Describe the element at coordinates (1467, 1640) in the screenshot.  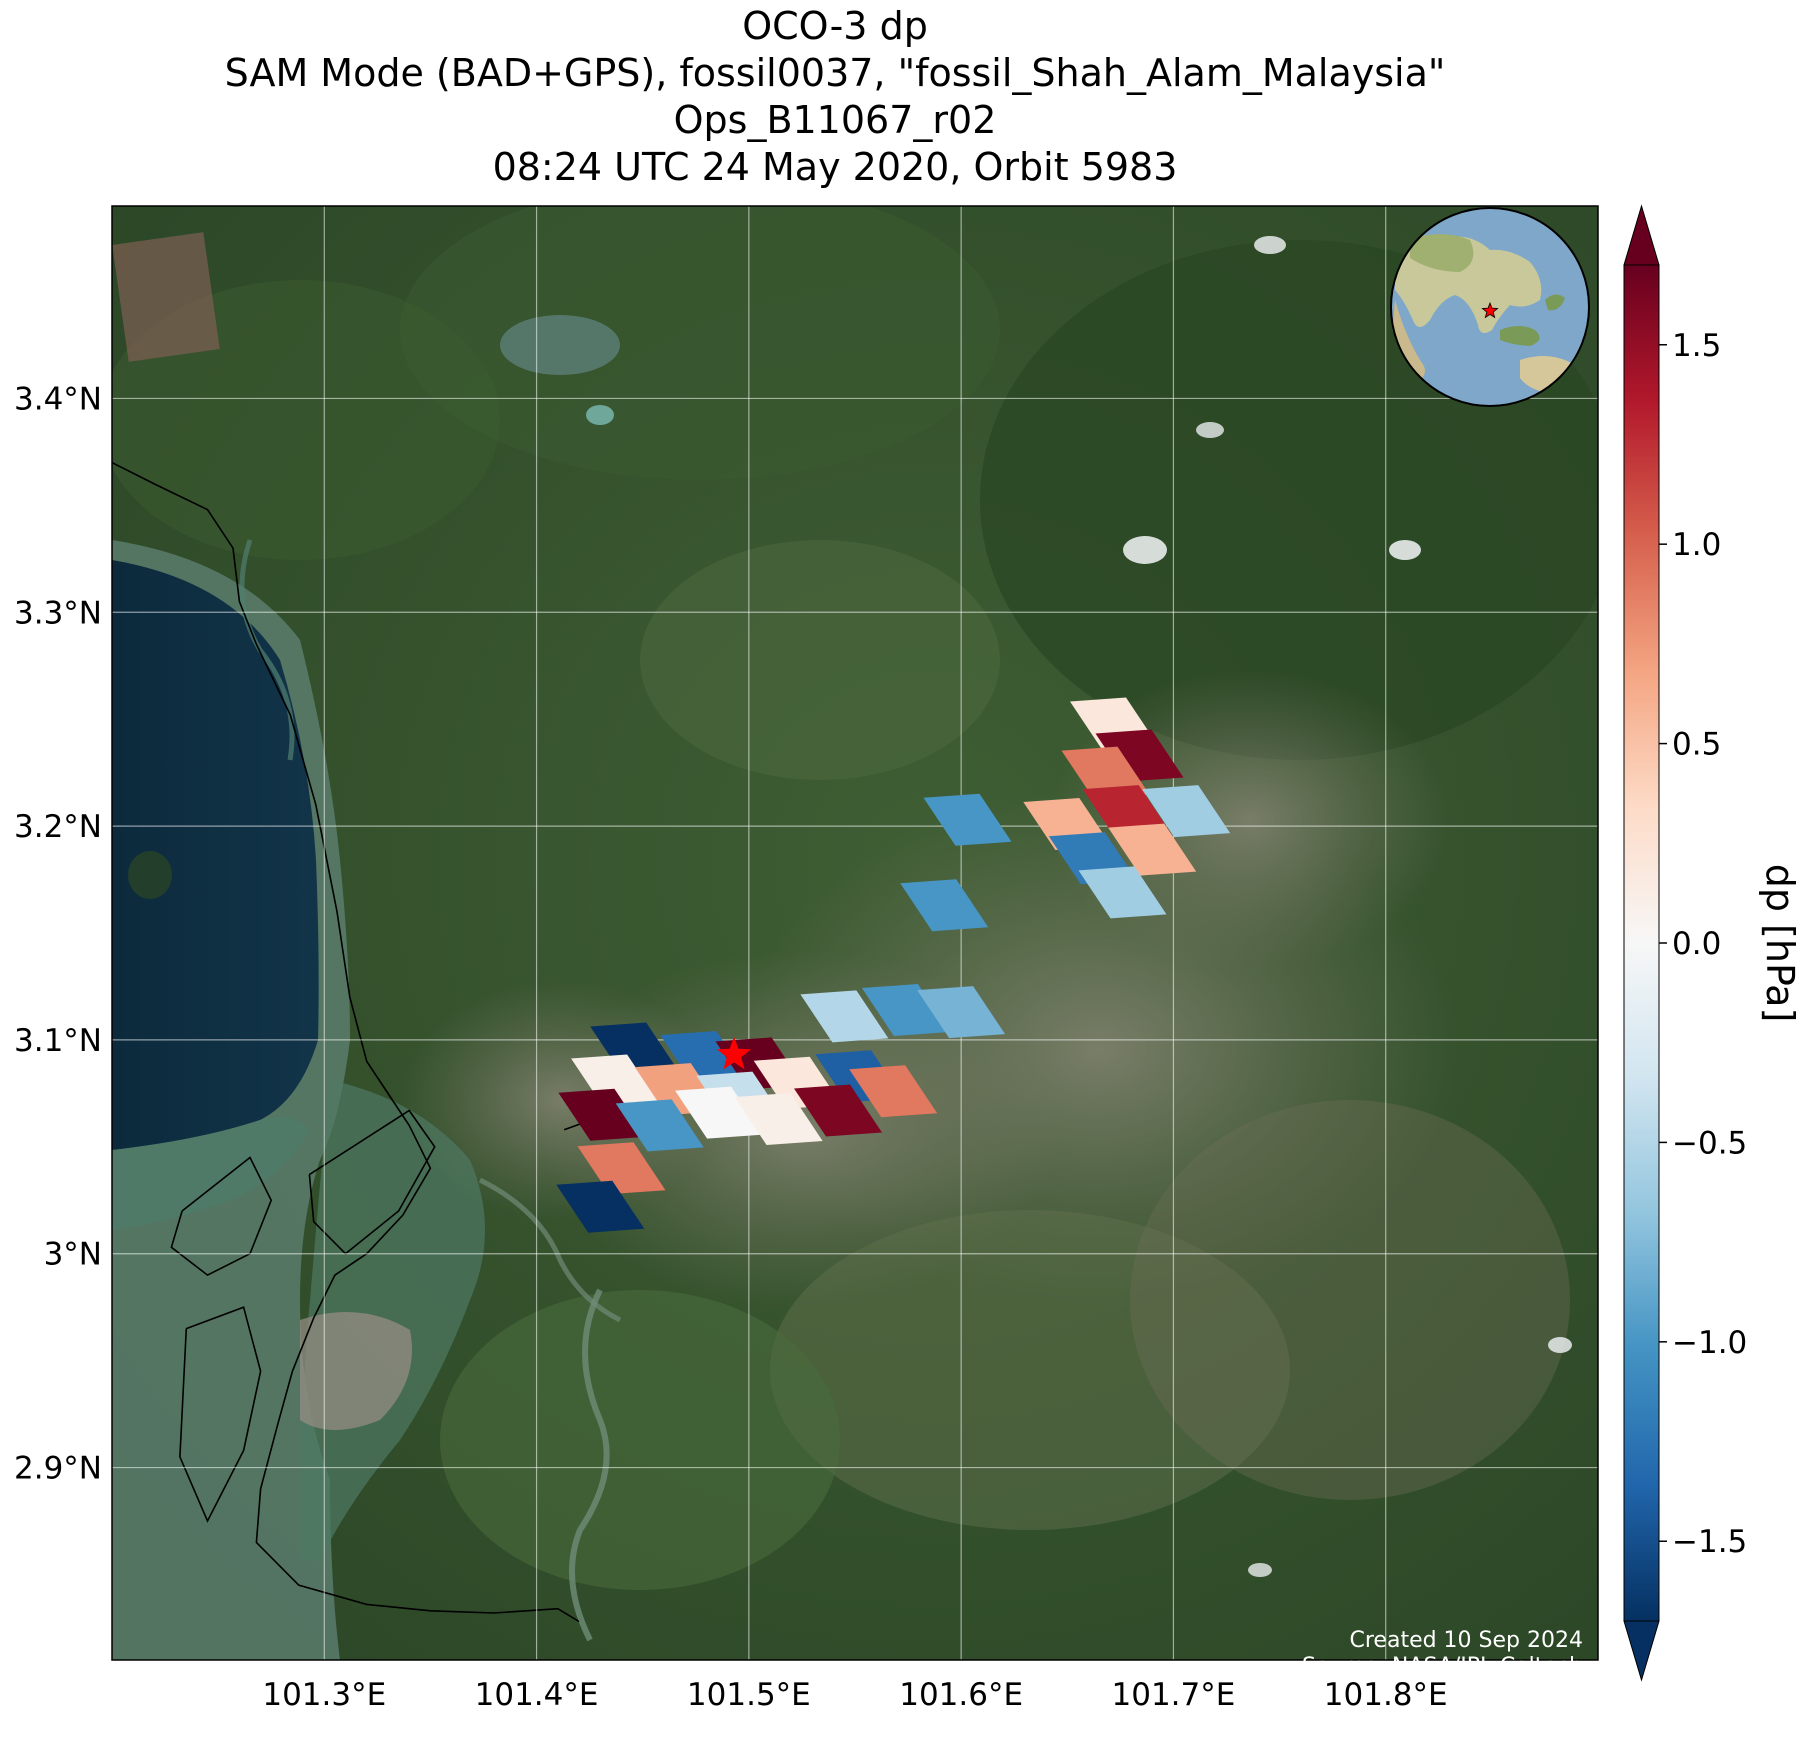
I see `credit-line-1: Created 10 Sep 2024` at that location.